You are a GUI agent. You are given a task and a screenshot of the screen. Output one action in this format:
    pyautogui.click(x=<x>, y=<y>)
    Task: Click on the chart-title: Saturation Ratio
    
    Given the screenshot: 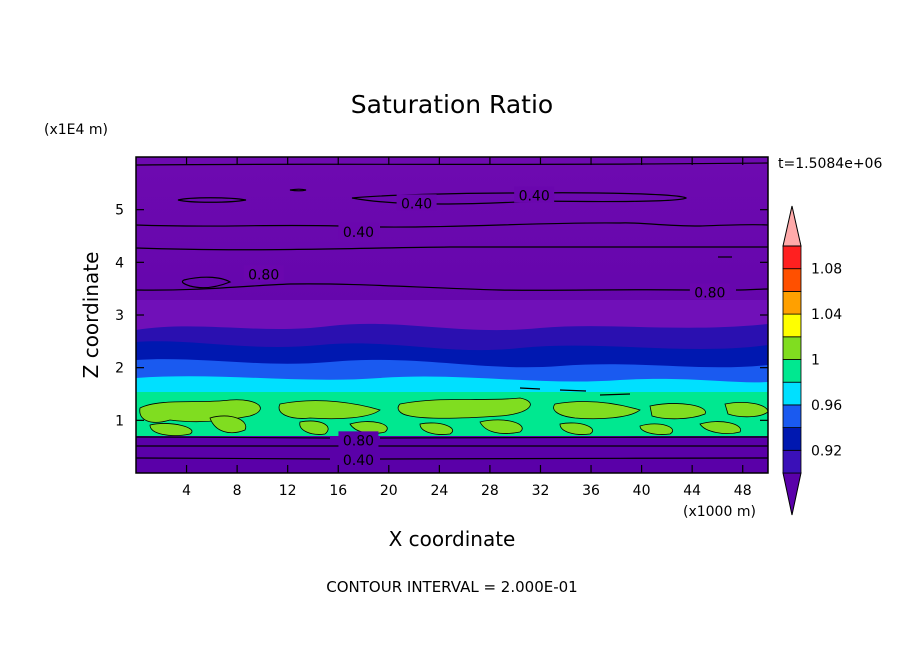 What is the action you would take?
    pyautogui.click(x=452, y=104)
    